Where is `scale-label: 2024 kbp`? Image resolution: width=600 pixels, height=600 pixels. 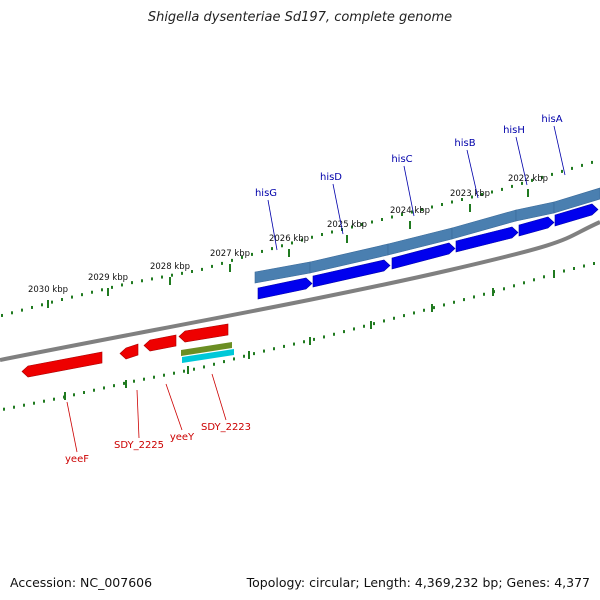 scale-label: 2024 kbp is located at coordinates (410, 211).